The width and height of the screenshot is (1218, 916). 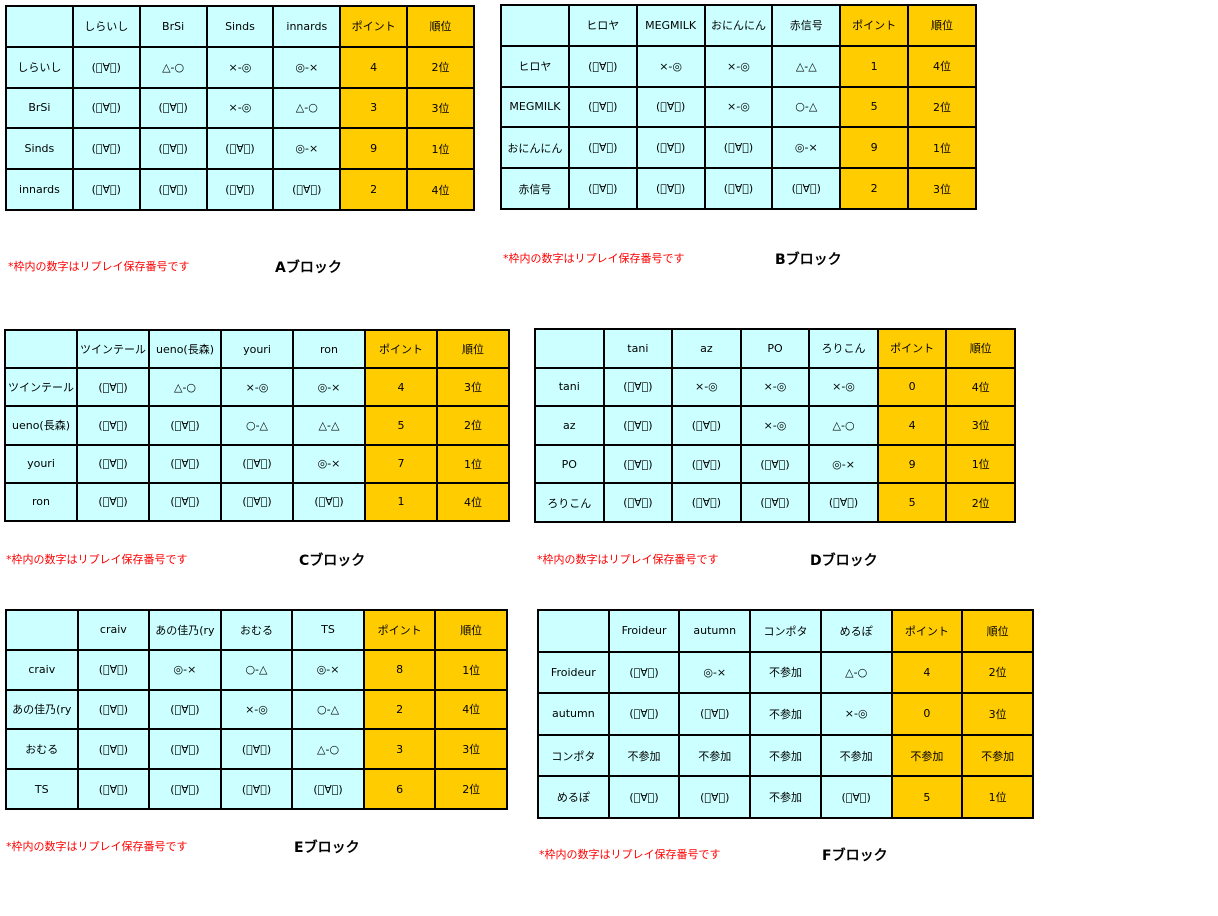 I want to click on rank-cell: 不参加, so click(x=997, y=755).